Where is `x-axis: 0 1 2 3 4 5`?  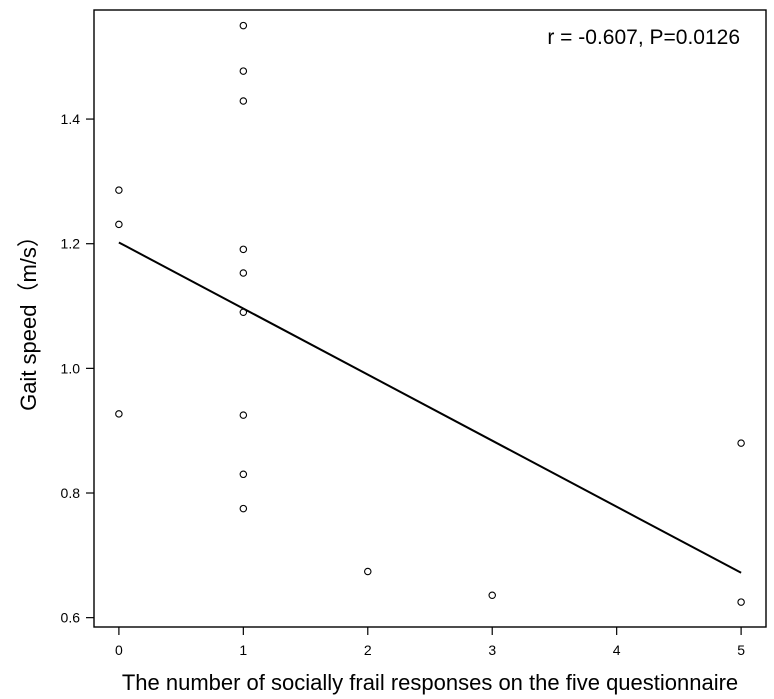
x-axis: 0 1 2 3 4 5 is located at coordinates (430, 642).